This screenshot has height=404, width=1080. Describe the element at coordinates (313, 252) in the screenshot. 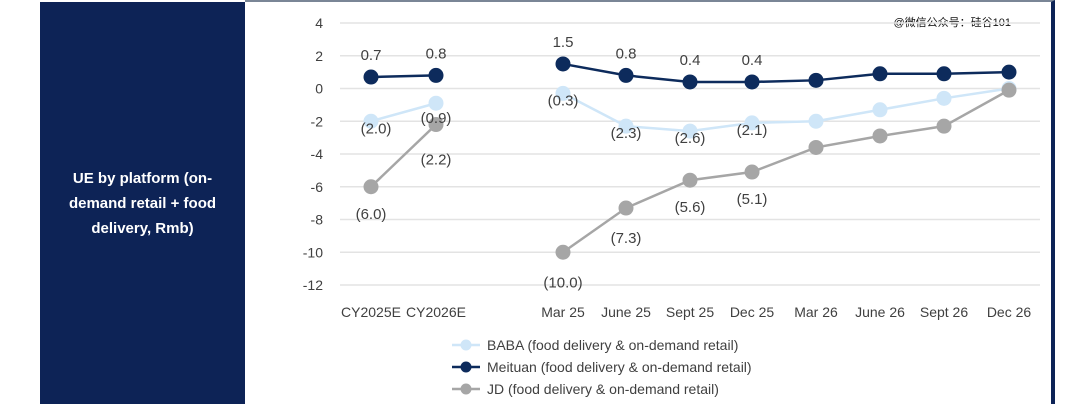

I see `y-tick-label: -10` at that location.